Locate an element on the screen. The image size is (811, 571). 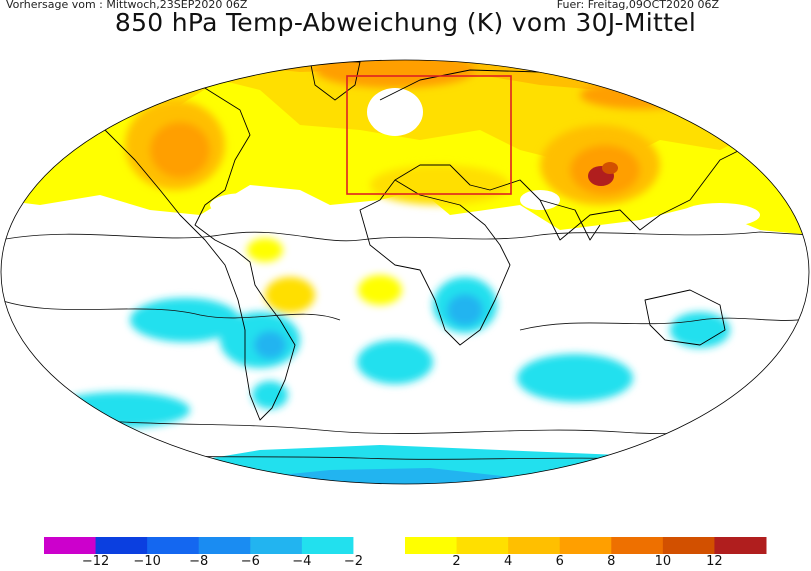
legend-tick-label: 2 is located at coordinates (456, 561).